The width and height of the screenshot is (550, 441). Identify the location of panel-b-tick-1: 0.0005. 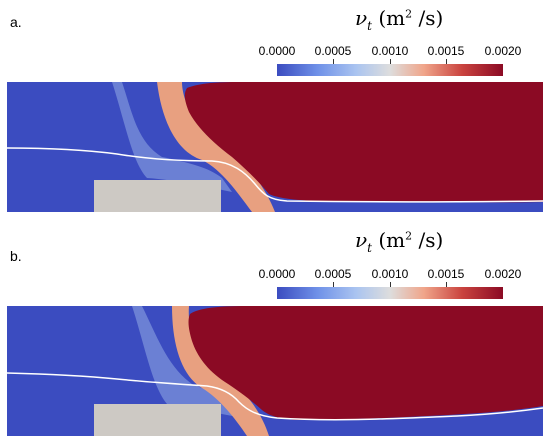
(333, 274).